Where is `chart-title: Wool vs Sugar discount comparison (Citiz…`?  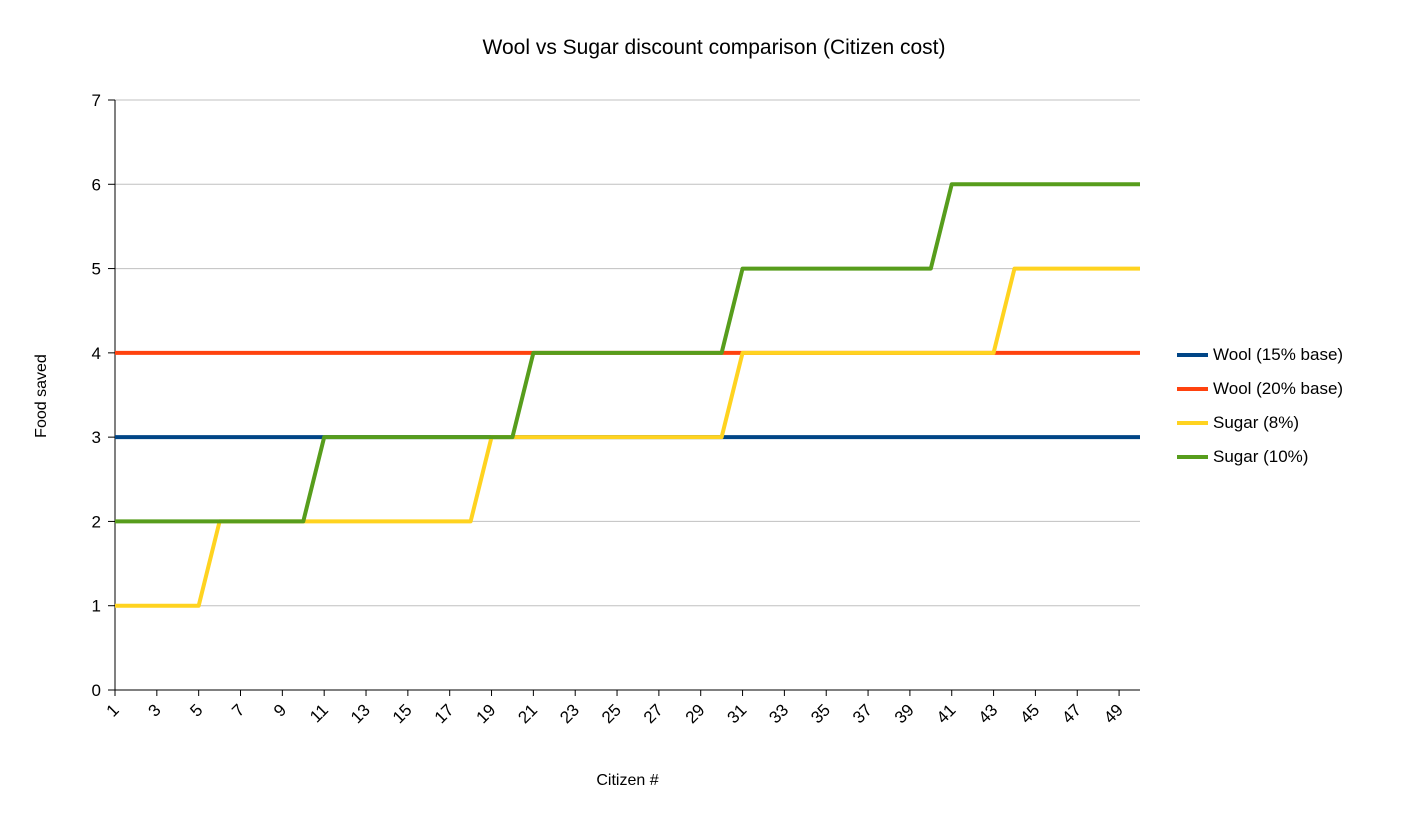 chart-title: Wool vs Sugar discount comparison (Citiz… is located at coordinates (714, 47).